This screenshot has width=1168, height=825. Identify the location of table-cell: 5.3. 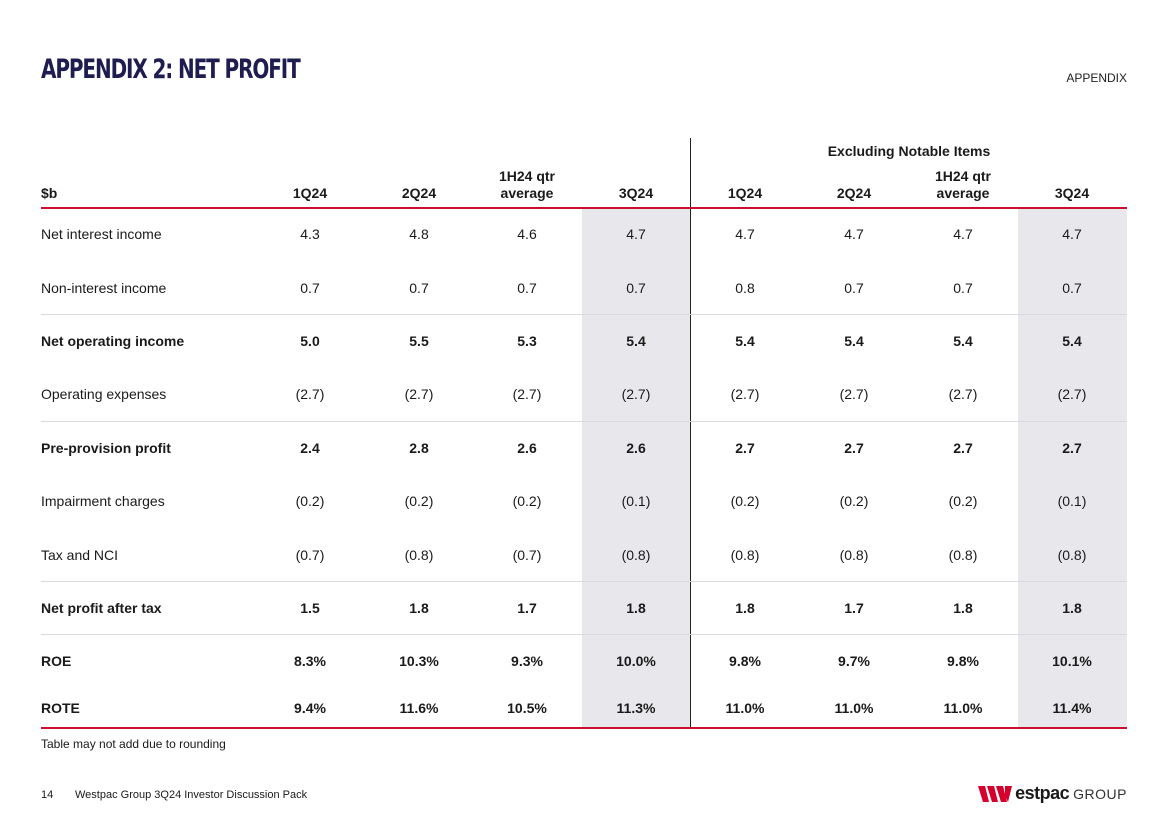
(527, 341).